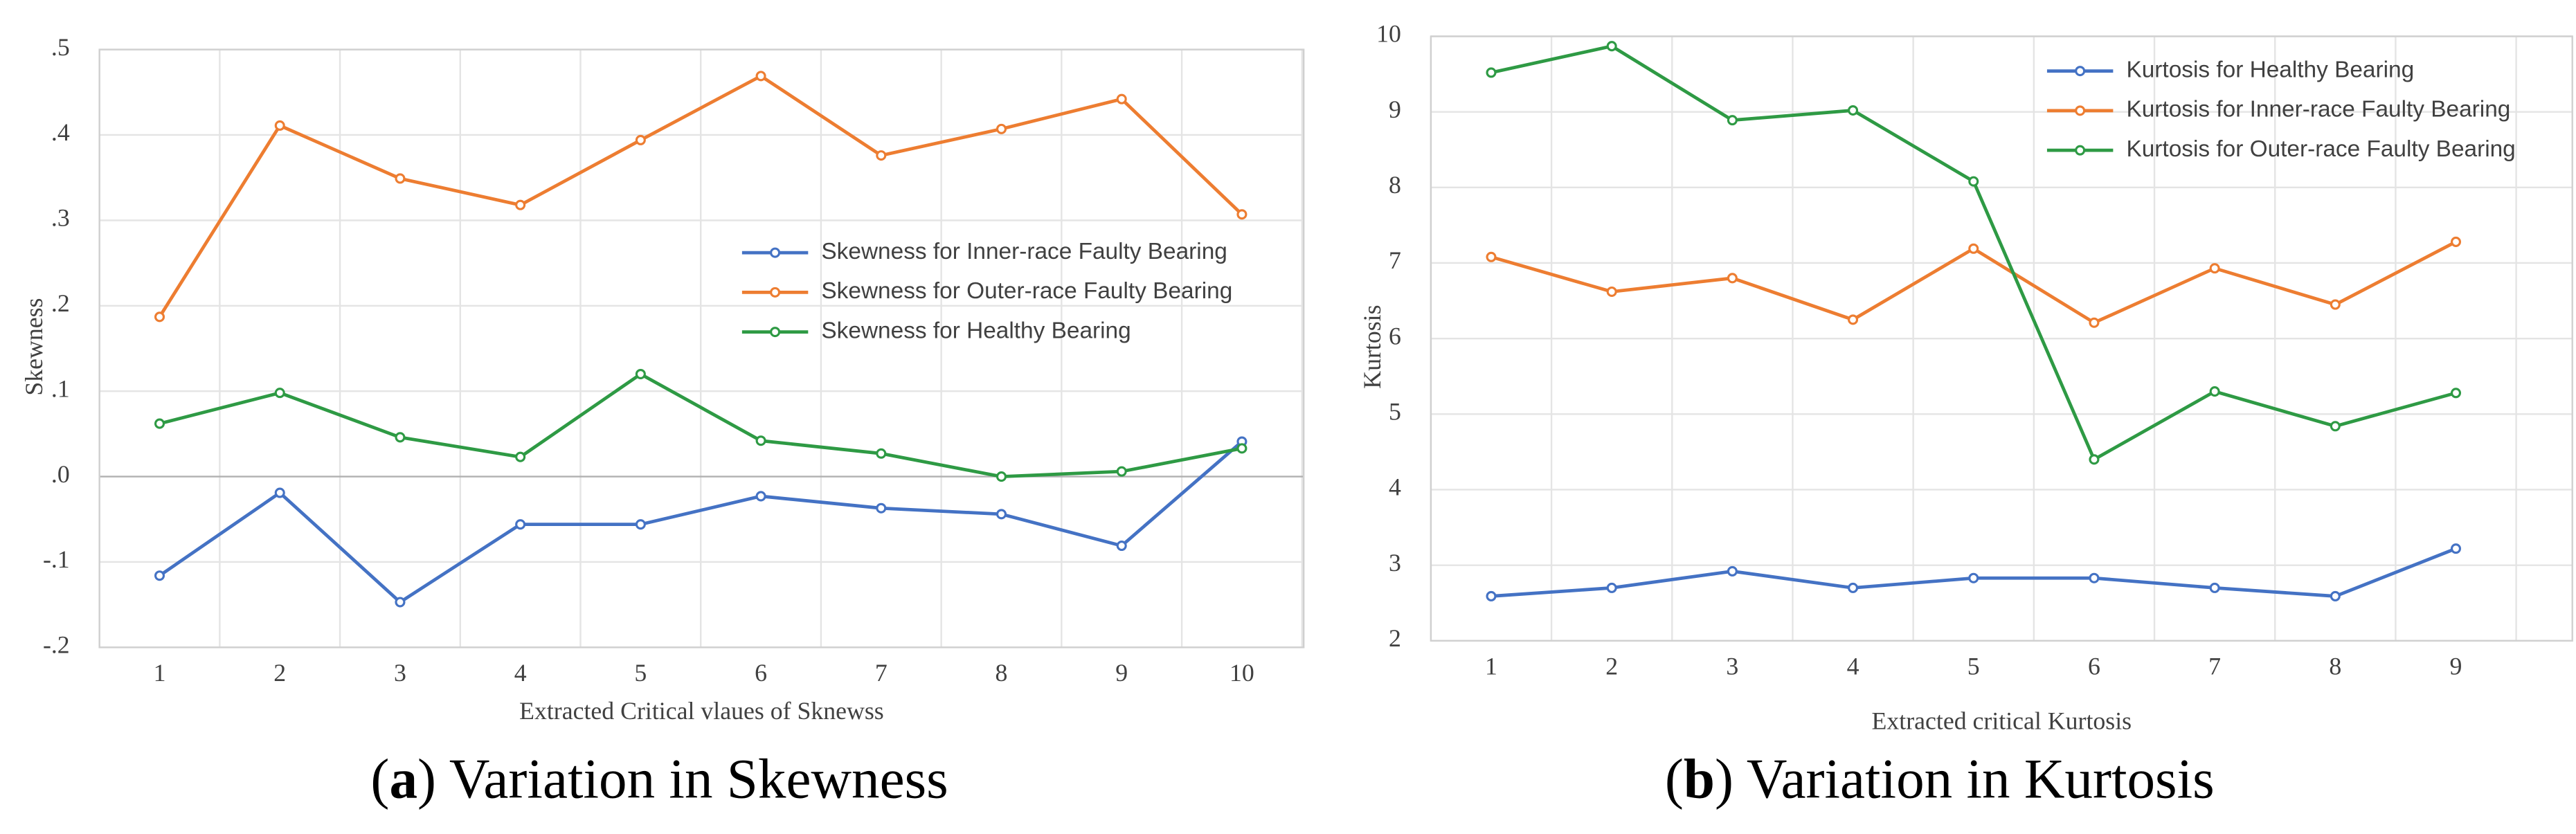  Describe the element at coordinates (701, 711) in the screenshot. I see `x-axis-label: Extracted Critical vlaues of Sknewss` at that location.